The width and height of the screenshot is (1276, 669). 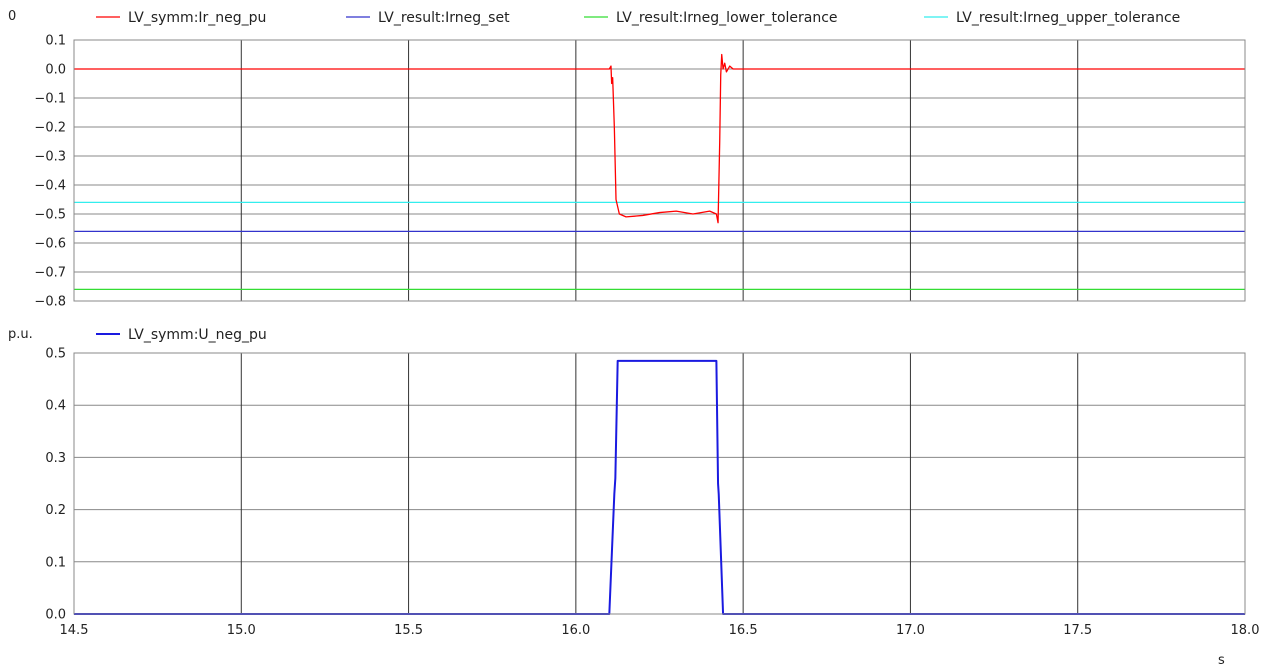 What do you see at coordinates (55, 458) in the screenshot?
I see `y-tick-label: 0.3` at bounding box center [55, 458].